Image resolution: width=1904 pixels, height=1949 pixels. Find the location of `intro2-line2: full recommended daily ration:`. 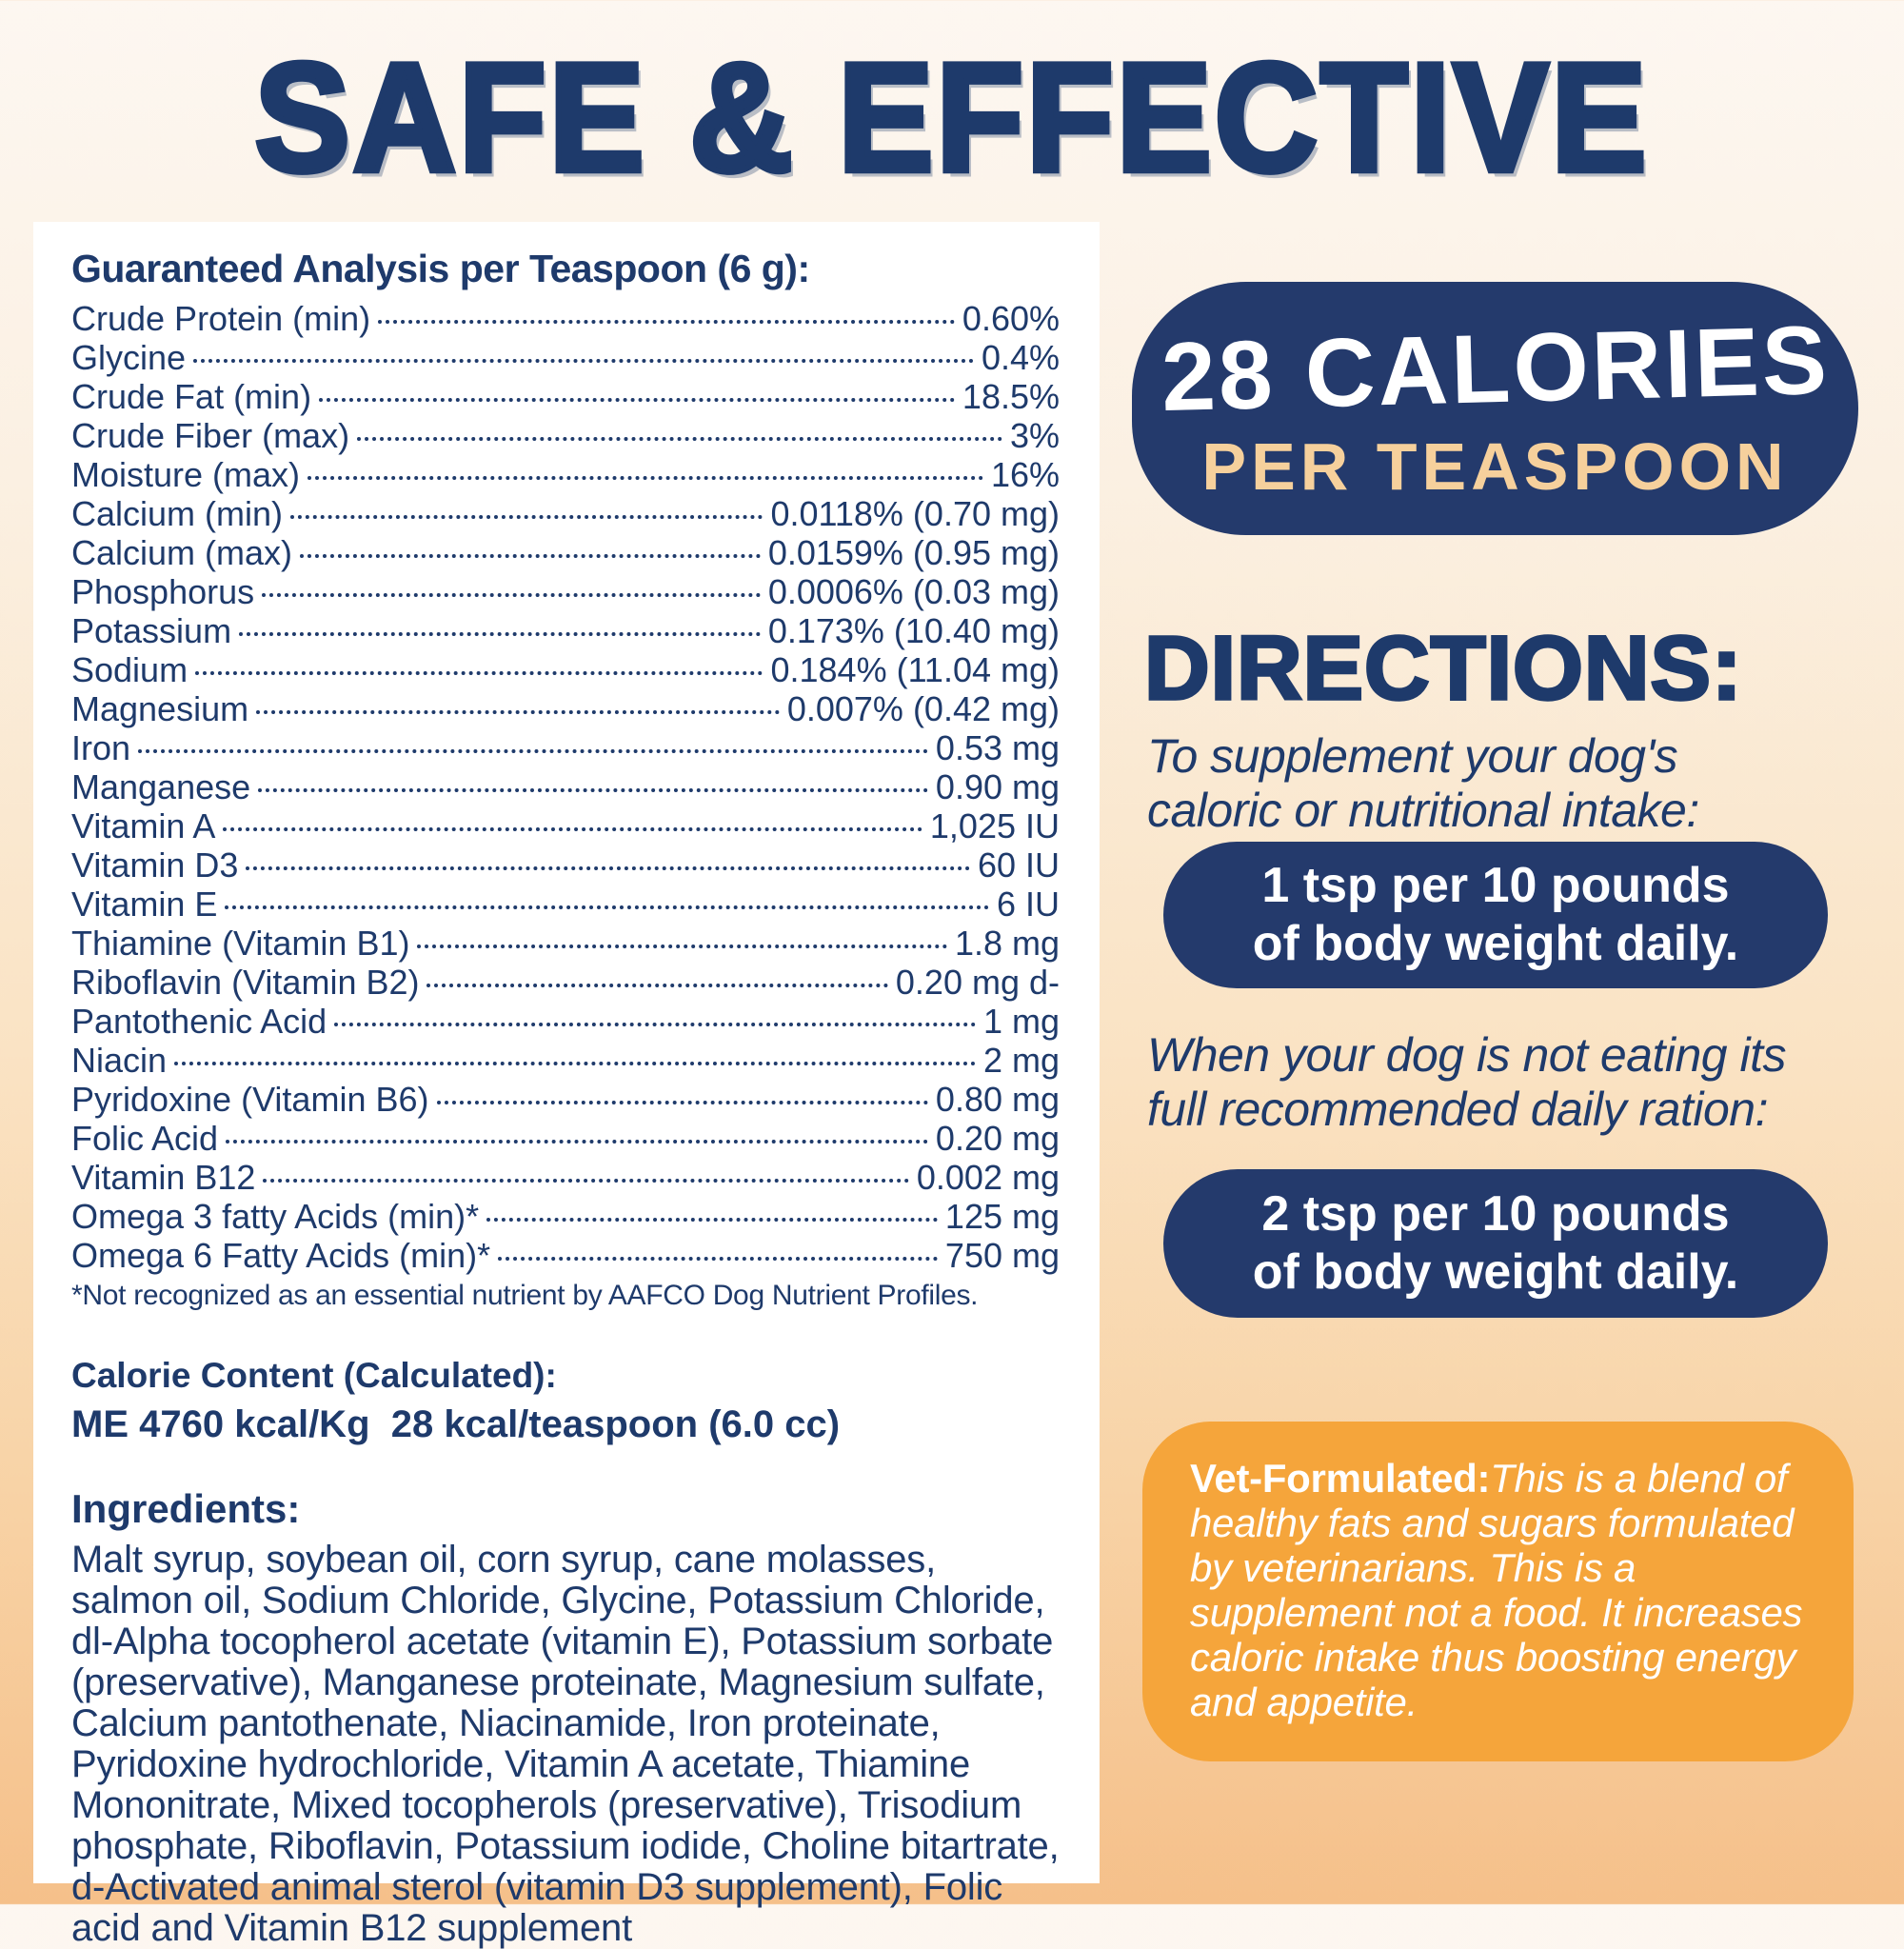

intro2-line2: full recommended daily ration: is located at coordinates (1458, 1109).